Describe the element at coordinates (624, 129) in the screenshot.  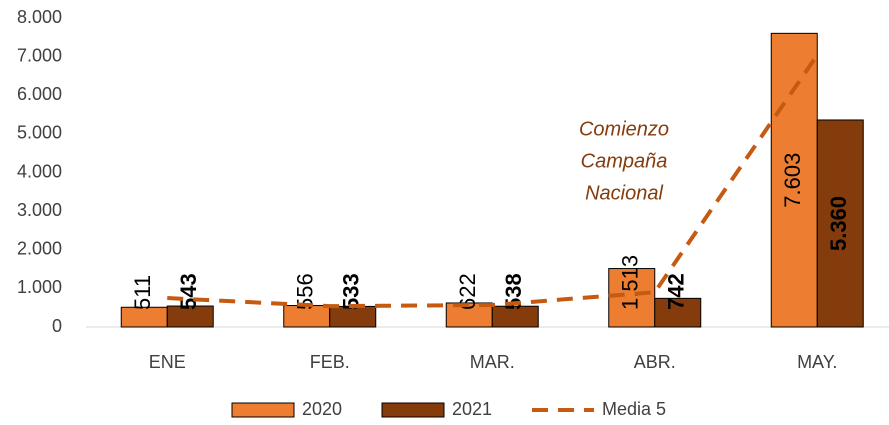
I see `annotation: Comienzo` at that location.